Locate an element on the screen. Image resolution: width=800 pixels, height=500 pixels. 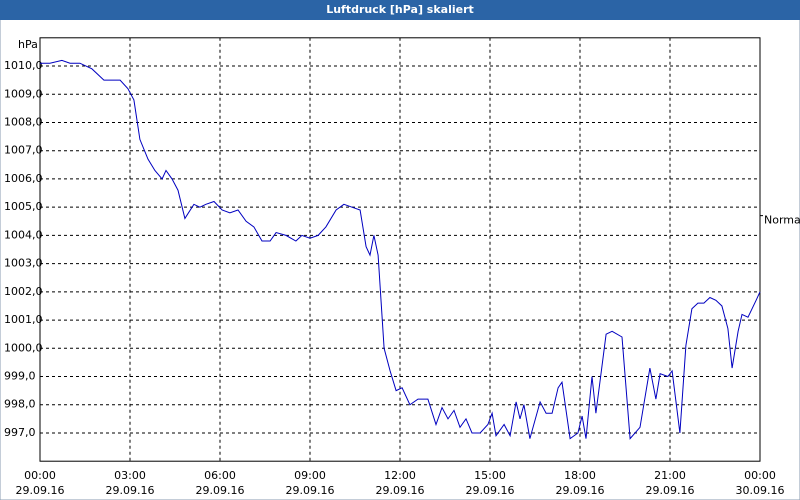
y-tick-label: 997,0 is located at coordinates (20, 432).